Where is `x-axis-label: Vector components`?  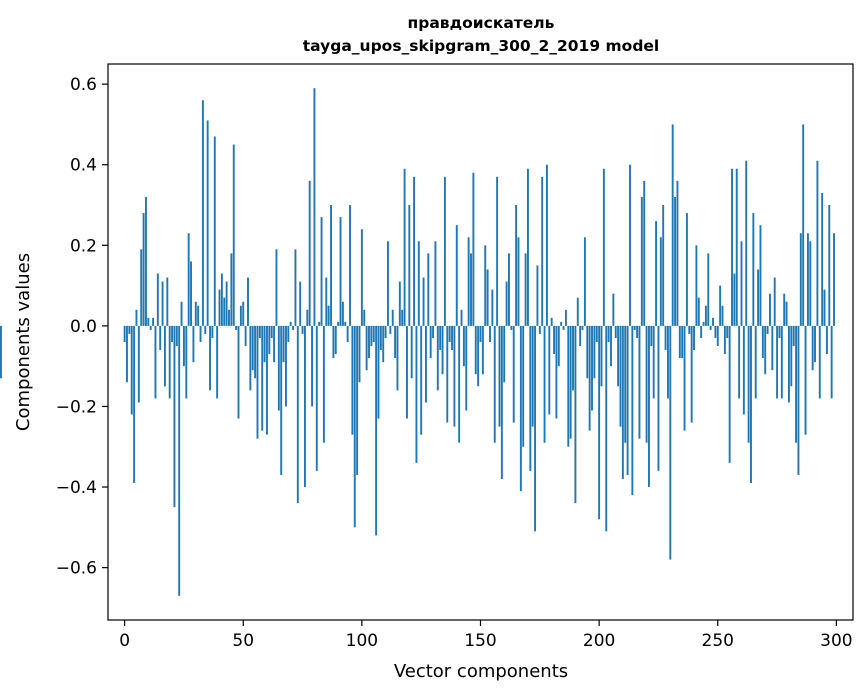
x-axis-label: Vector components is located at coordinates (481, 671).